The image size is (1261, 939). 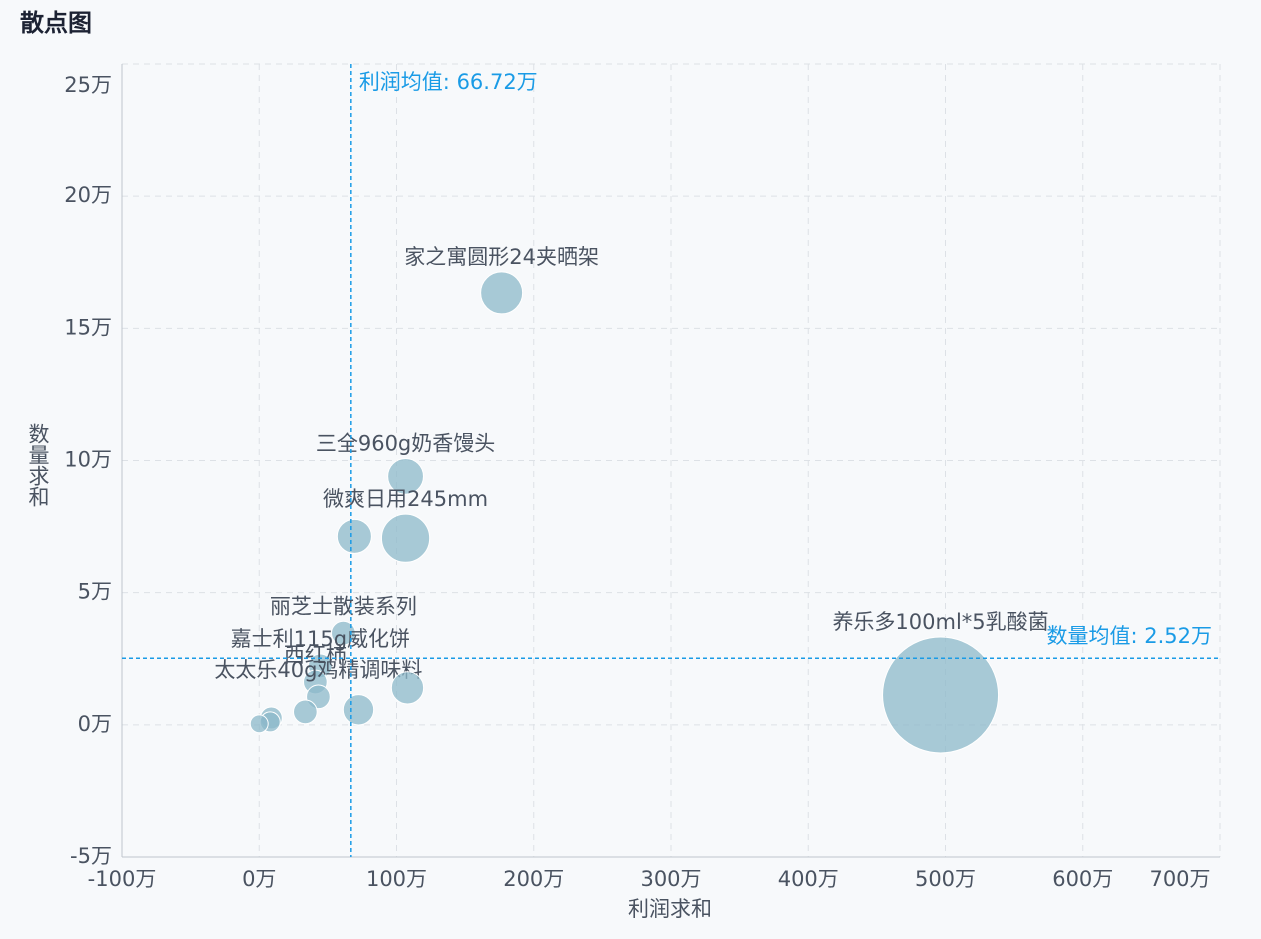 I want to click on y-tick-label: -5万, so click(x=91, y=856).